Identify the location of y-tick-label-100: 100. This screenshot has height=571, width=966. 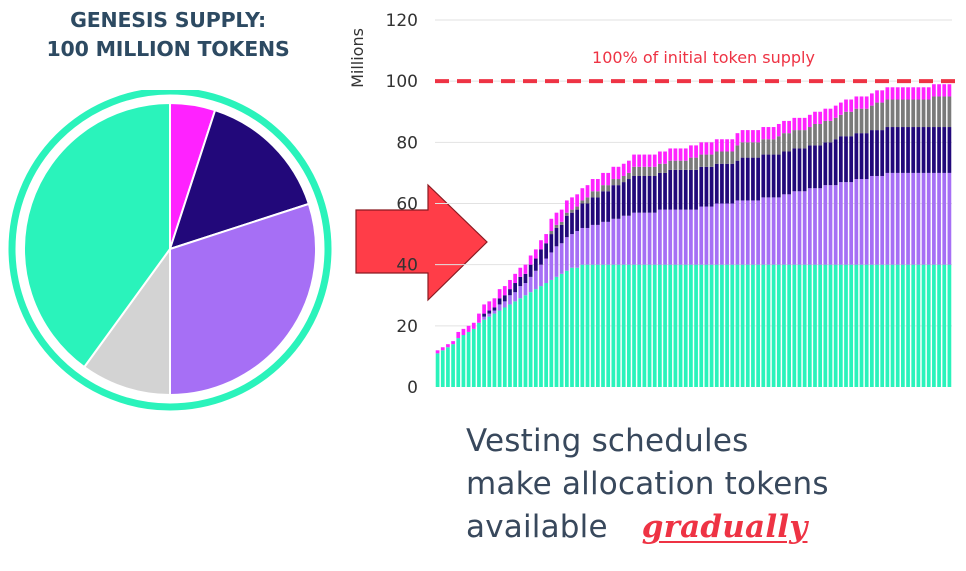
(402, 82).